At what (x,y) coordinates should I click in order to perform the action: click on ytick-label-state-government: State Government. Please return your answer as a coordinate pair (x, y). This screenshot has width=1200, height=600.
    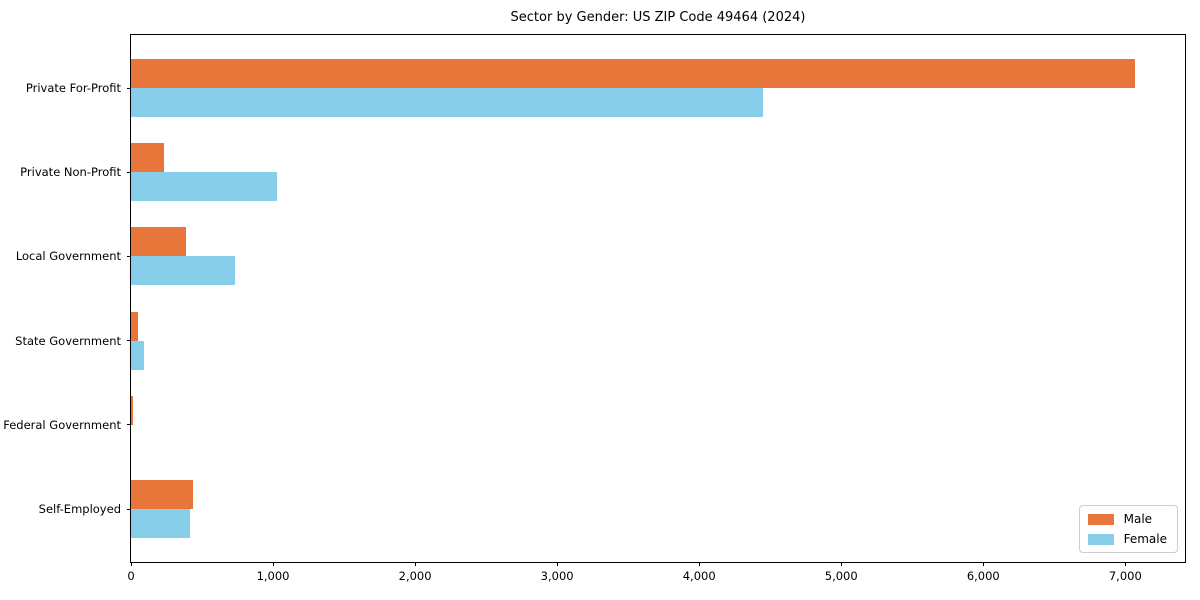
    Looking at the image, I should click on (68, 340).